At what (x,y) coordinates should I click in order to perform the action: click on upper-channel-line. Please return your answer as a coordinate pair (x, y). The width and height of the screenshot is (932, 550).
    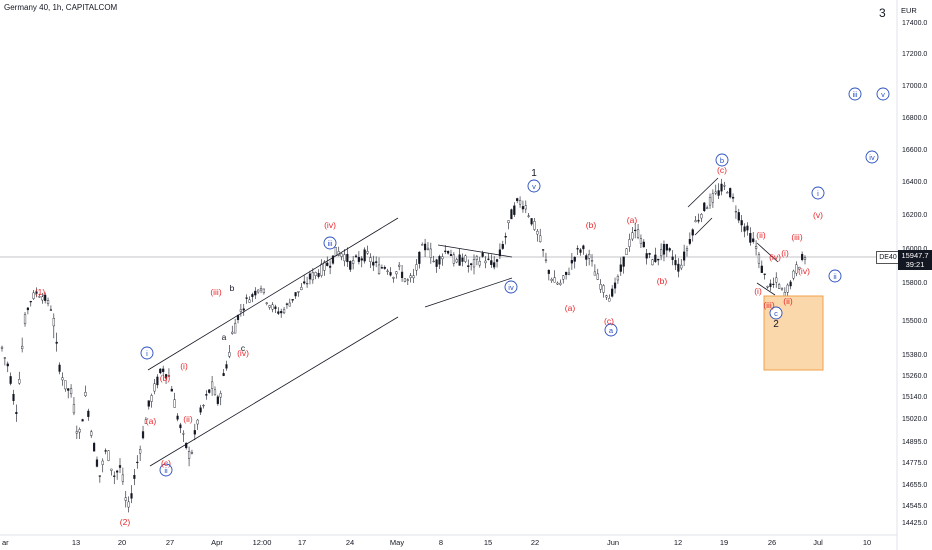
    Looking at the image, I should click on (273, 294).